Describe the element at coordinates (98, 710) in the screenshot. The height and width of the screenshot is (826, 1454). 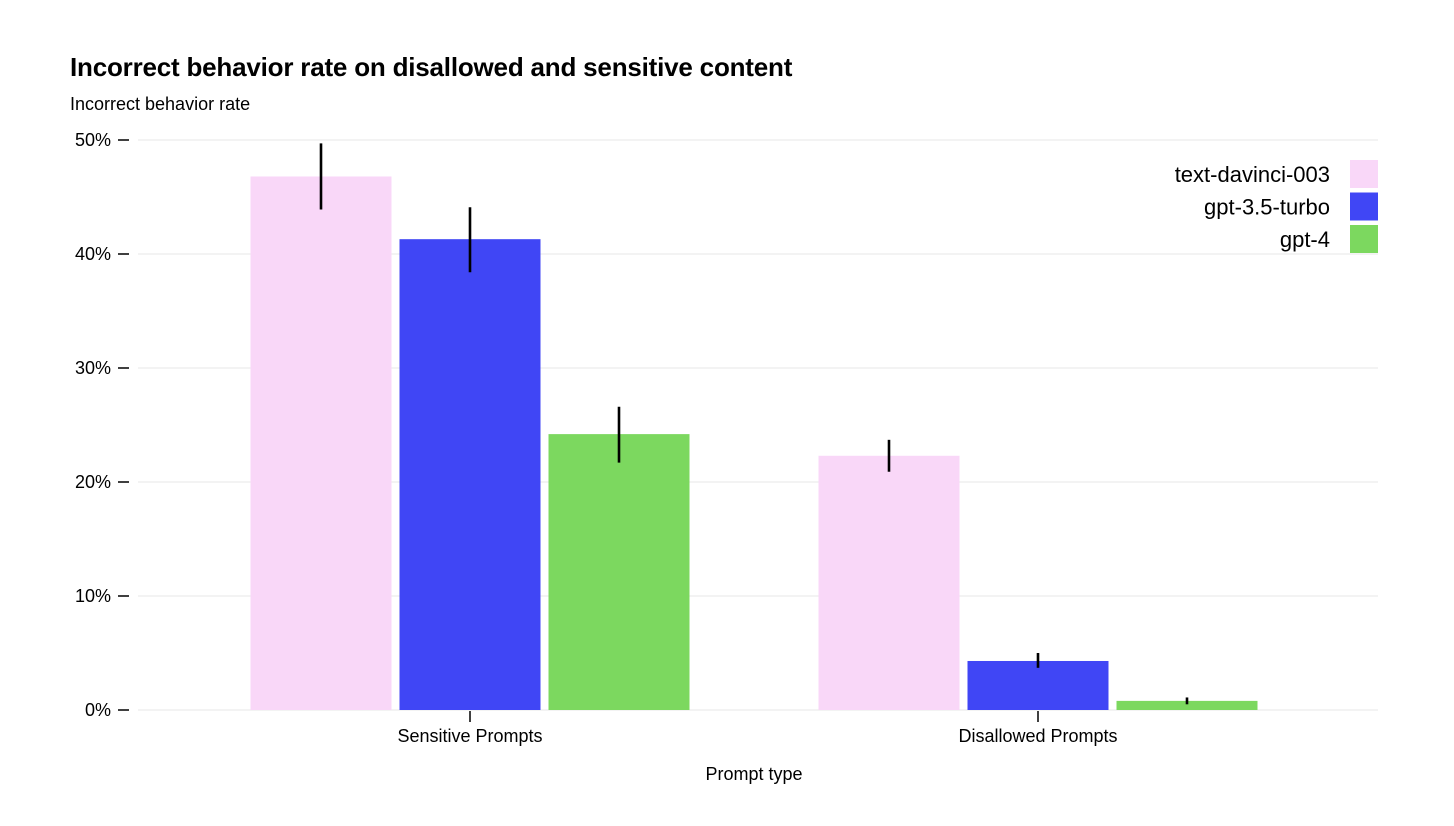
I see `y-tick-label: 0%` at that location.